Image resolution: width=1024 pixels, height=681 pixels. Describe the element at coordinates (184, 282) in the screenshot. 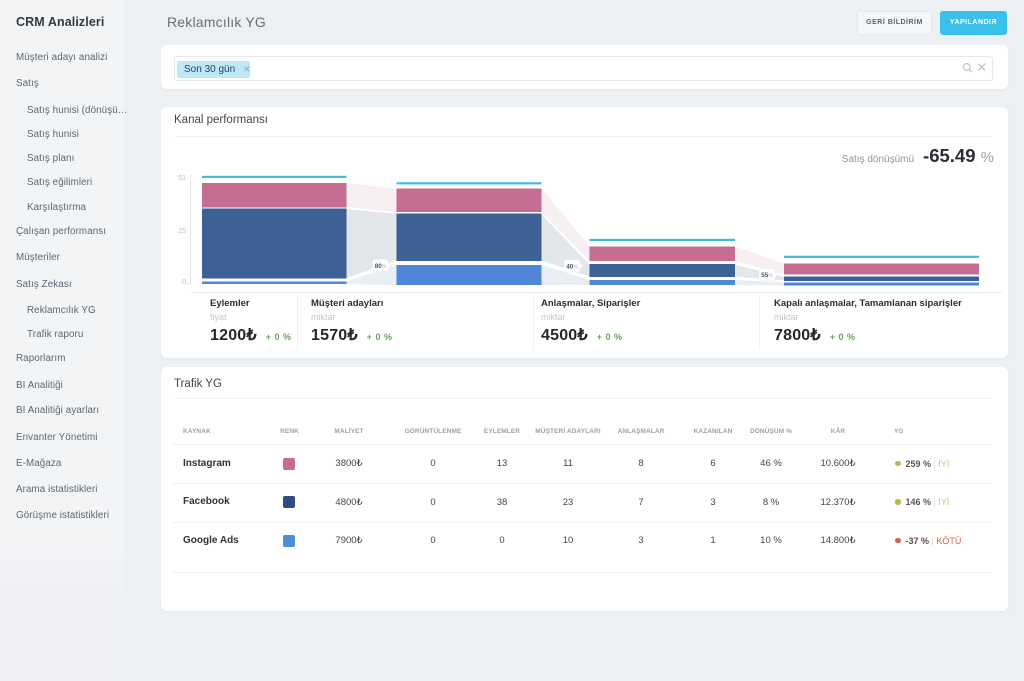

I see `svg-text: 0` at that location.